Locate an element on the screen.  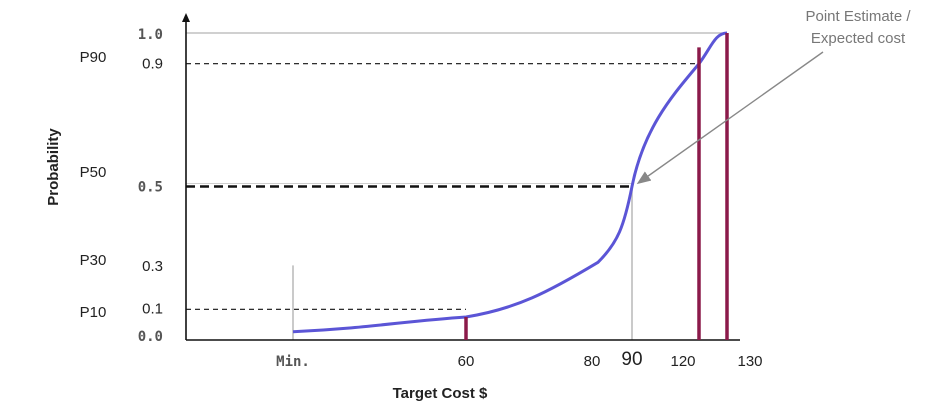
y-axis-title: Probability is located at coordinates (53, 167).